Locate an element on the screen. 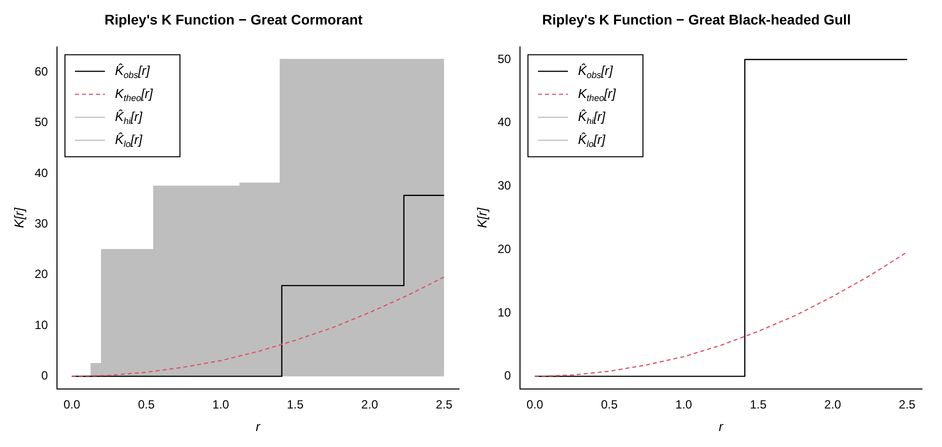  chart-title: Ripley's K Function − Great Black-headed Gull is located at coordinates (696, 19).